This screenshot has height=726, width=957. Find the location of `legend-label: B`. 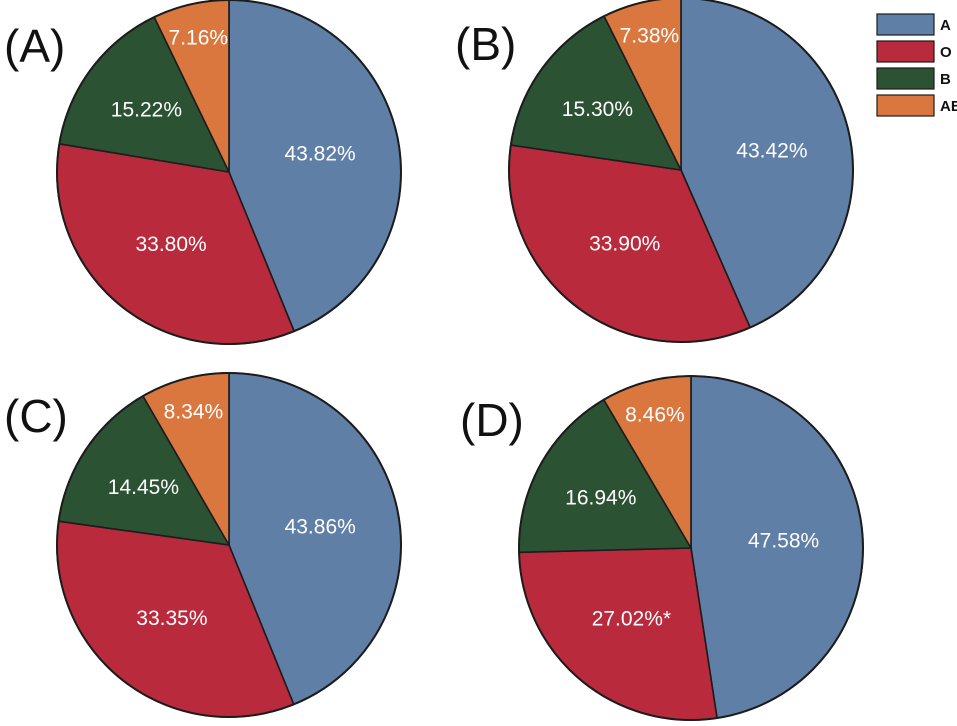

legend-label: B is located at coordinates (945, 79).